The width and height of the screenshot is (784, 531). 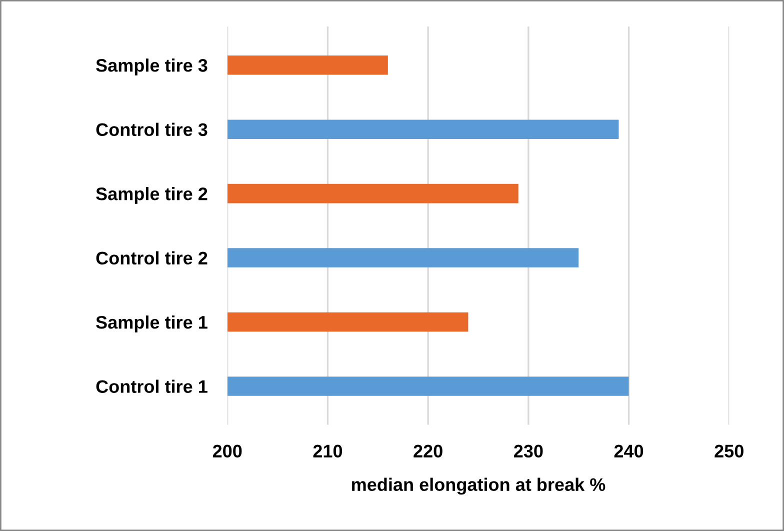 What do you see at coordinates (528, 451) in the screenshot?
I see `x-tick-label: 230` at bounding box center [528, 451].